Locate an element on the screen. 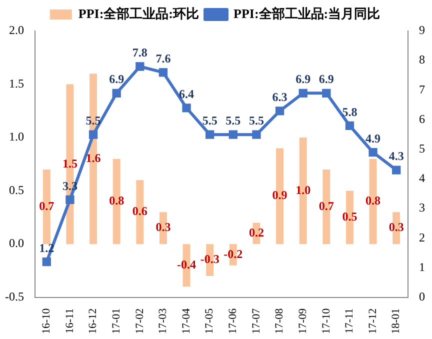 Image resolution: width=432 pixels, height=339 pixels. data-label: 0.2 is located at coordinates (256, 233).